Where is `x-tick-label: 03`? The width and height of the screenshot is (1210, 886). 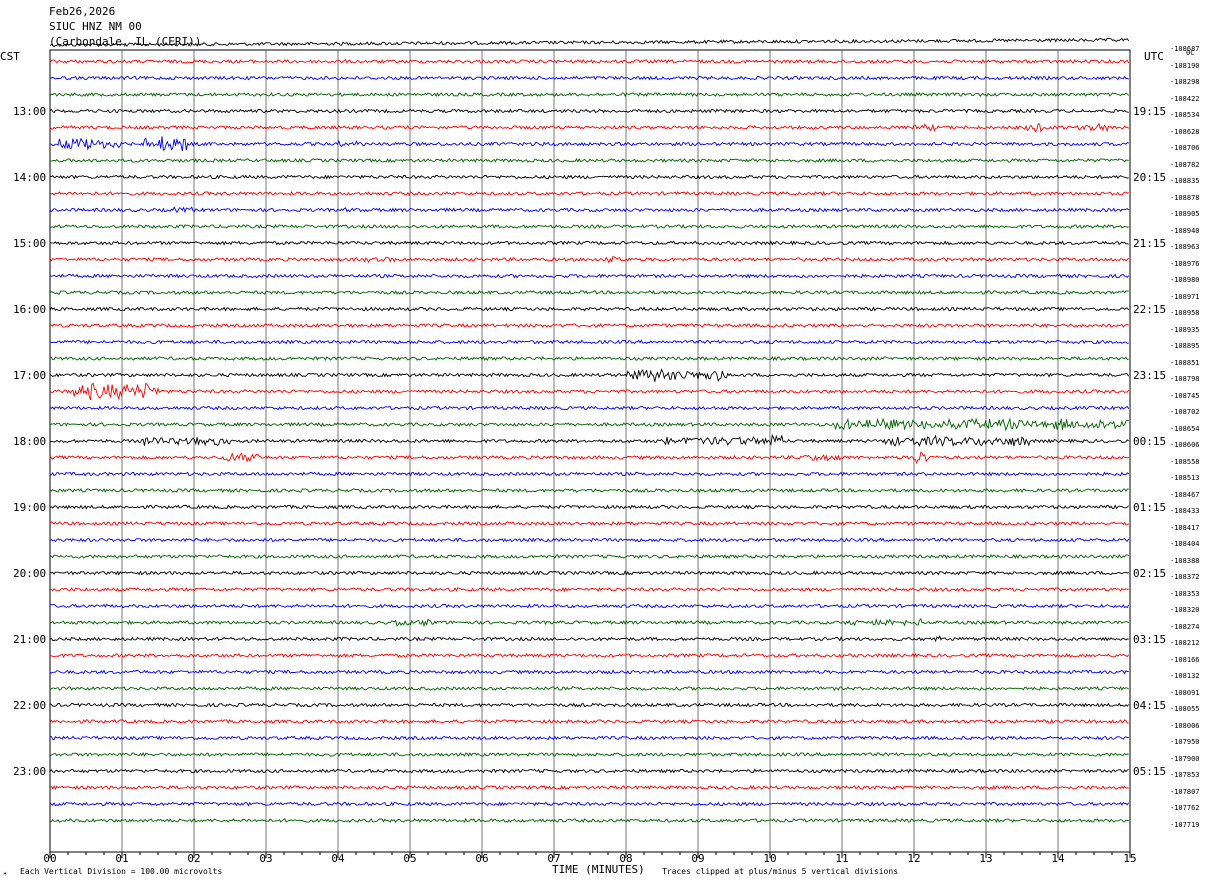
x-tick-label: 03 is located at coordinates (266, 858).